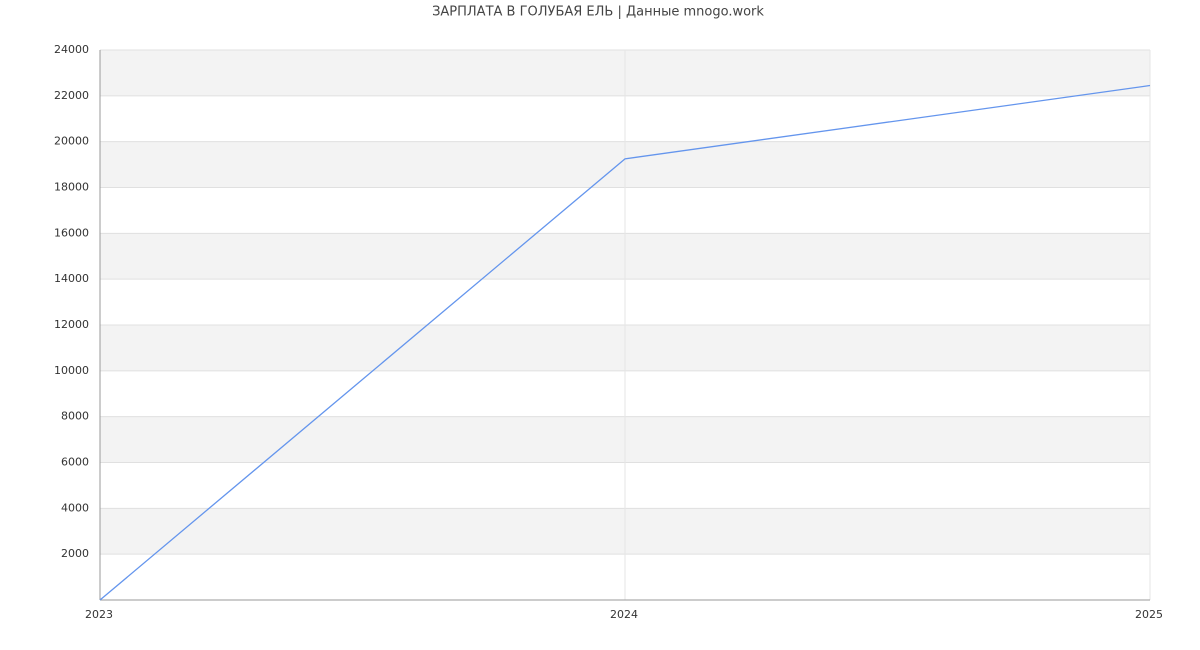 The height and width of the screenshot is (650, 1200). I want to click on y-tick-label: 20000, so click(71, 141).